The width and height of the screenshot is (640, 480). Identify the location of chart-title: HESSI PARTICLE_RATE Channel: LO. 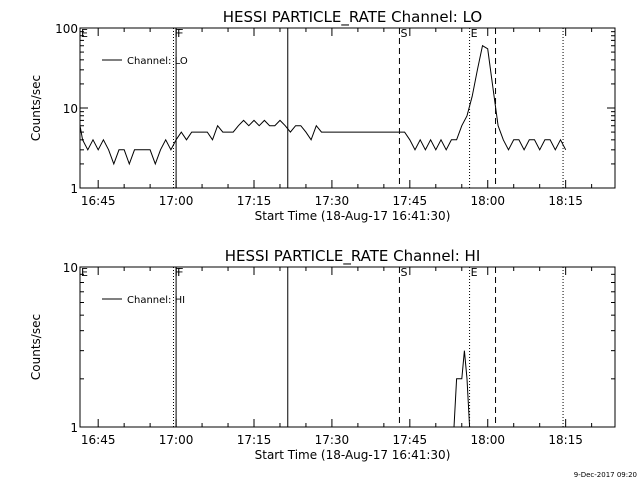
(352, 17).